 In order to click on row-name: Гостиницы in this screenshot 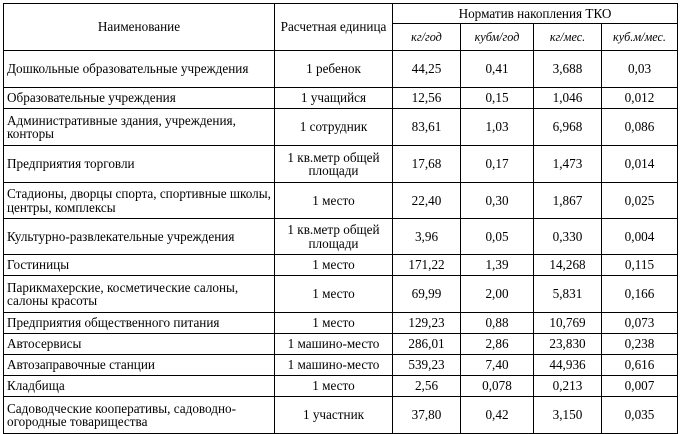, I will do `click(139, 265)`.